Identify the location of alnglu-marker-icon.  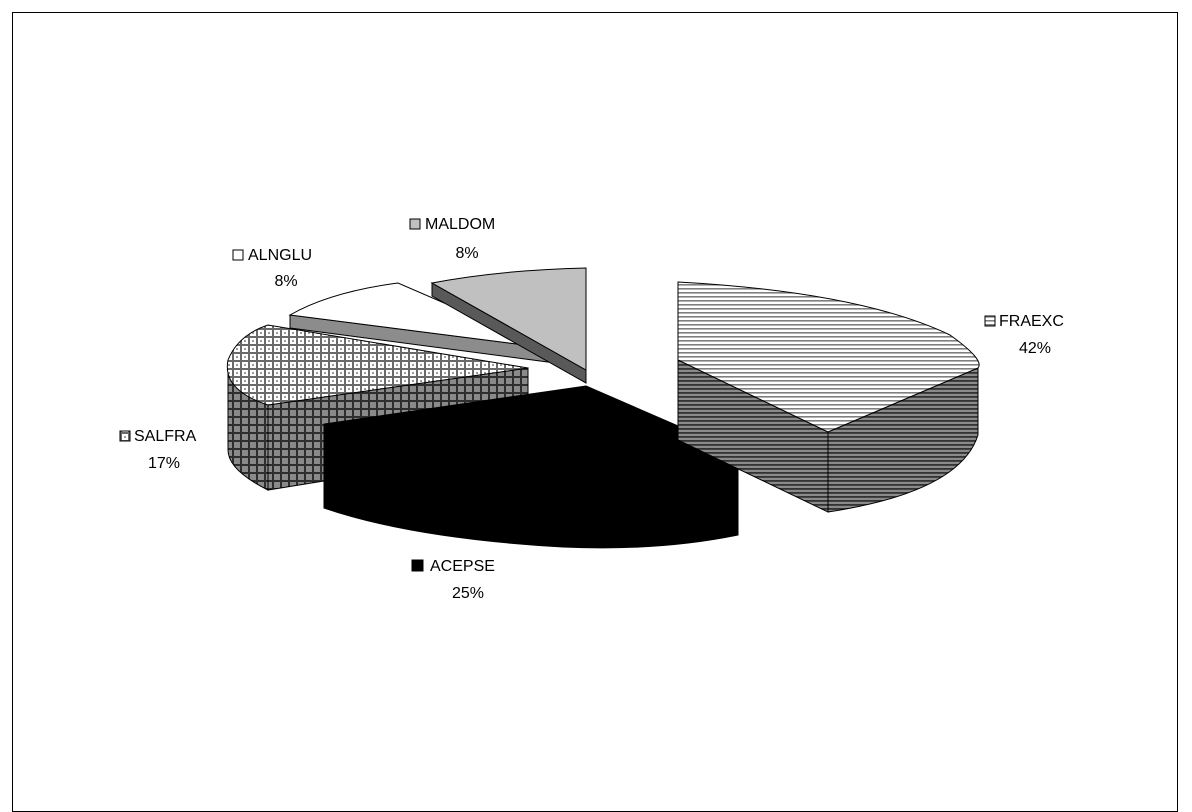
(238, 255).